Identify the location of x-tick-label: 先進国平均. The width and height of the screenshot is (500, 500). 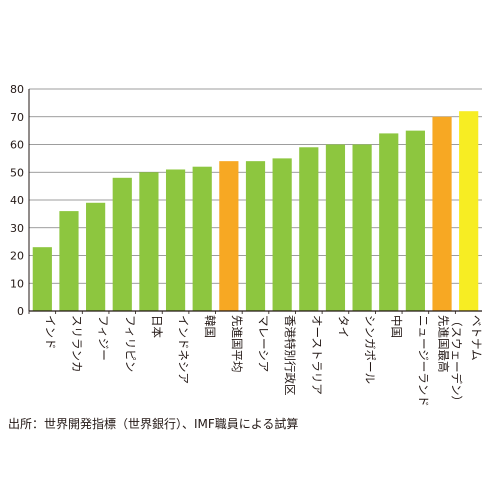
(237, 344).